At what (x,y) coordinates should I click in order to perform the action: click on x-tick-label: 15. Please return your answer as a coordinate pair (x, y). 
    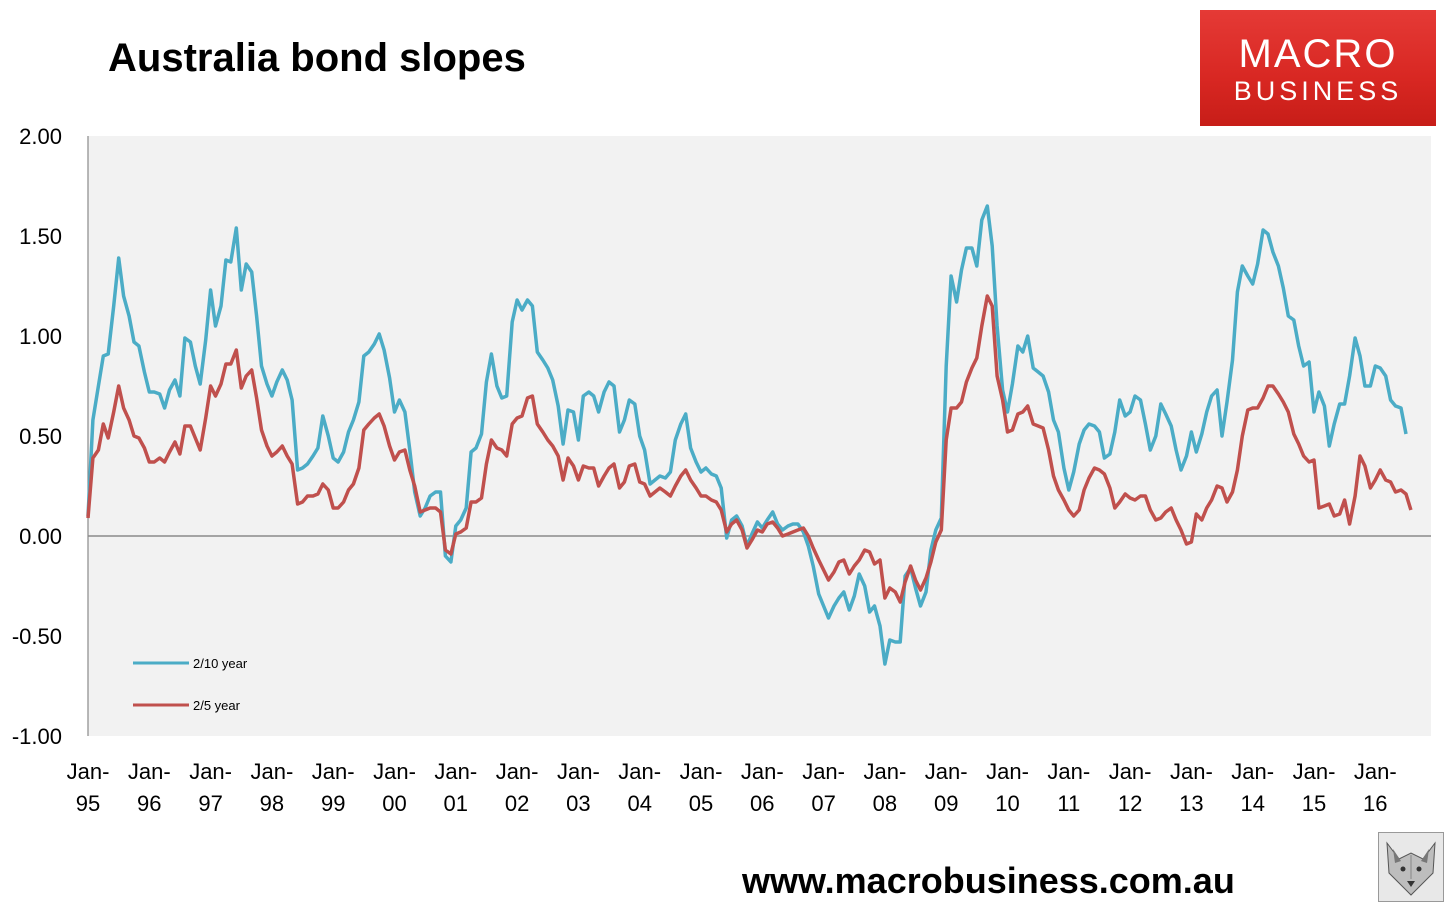
    Looking at the image, I should click on (1314, 803).